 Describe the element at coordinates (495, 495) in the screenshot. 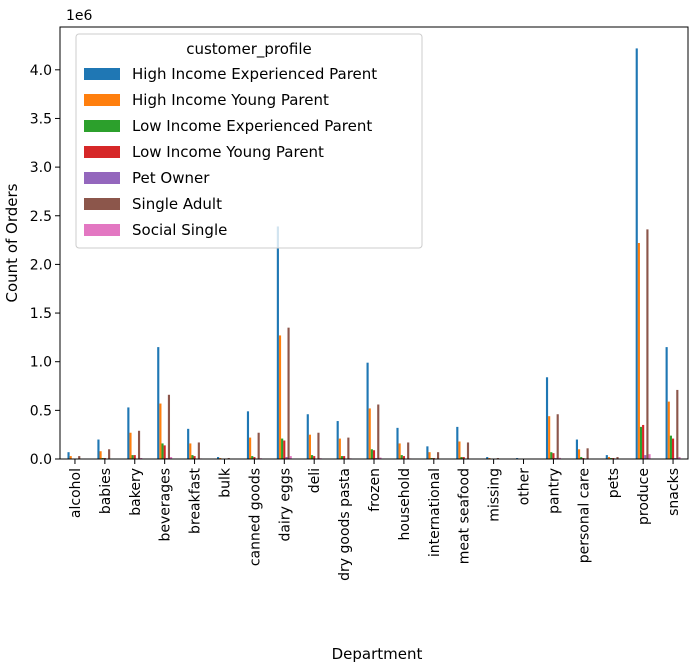

I see `x-tick-label: missing` at that location.